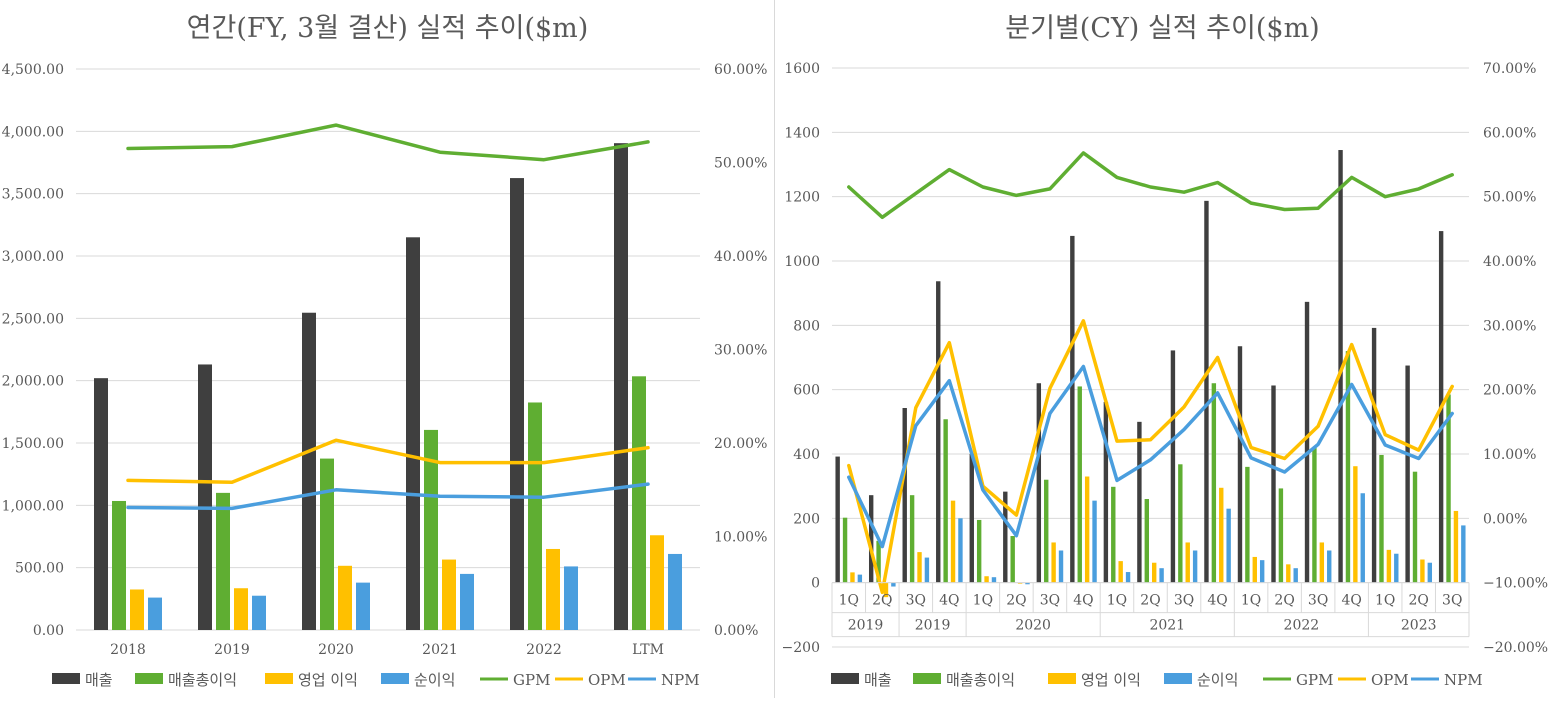 The height and width of the screenshot is (702, 1550). Describe the element at coordinates (806, 455) in the screenshot. I see `quarterly-y-left-tick: 400` at that location.